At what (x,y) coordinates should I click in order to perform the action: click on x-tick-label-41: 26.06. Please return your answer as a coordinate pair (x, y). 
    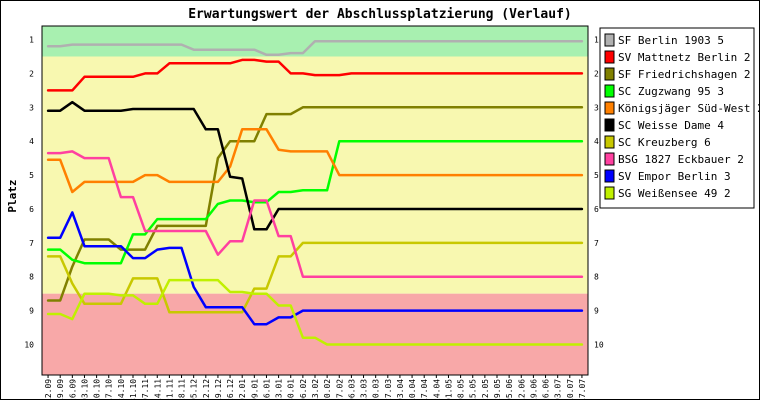
    Looking at the image, I should click on (546, 389).